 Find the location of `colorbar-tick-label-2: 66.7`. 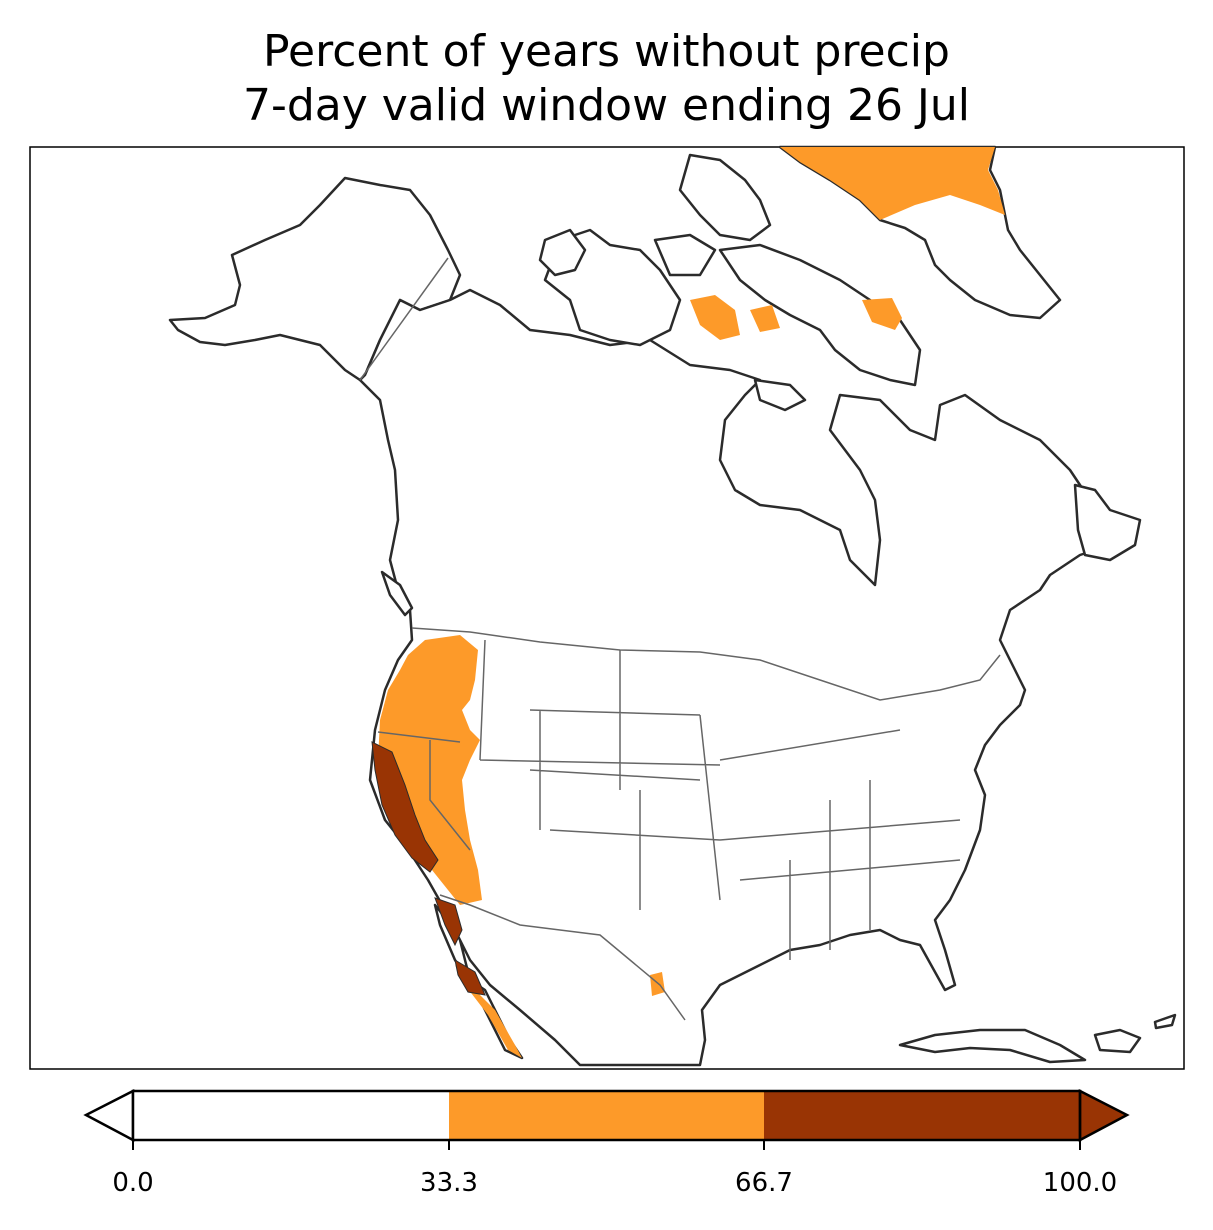

colorbar-tick-label-2: 66.7 is located at coordinates (764, 1183).